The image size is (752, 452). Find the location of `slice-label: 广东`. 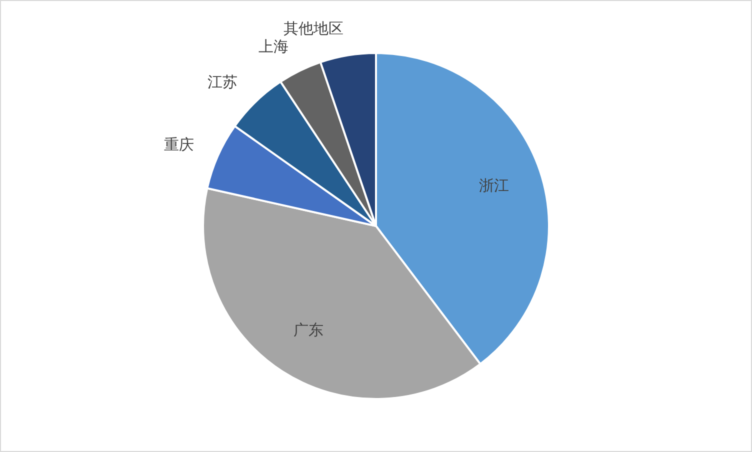

slice-label: 广东 is located at coordinates (309, 329).